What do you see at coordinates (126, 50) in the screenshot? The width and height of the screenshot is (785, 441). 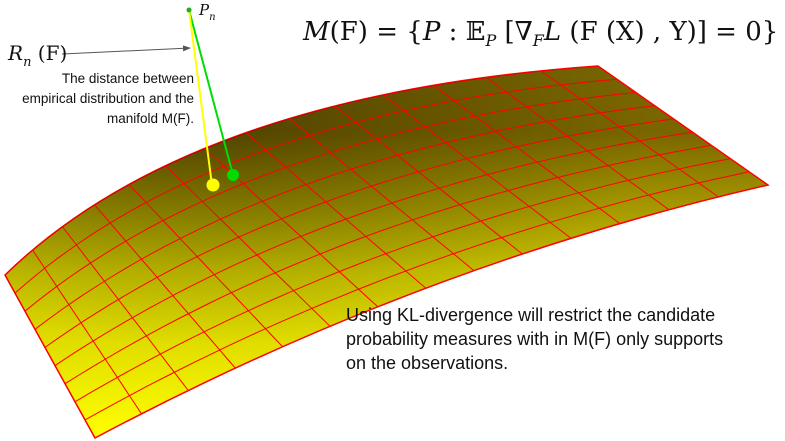 I see `distance-arrow` at bounding box center [126, 50].